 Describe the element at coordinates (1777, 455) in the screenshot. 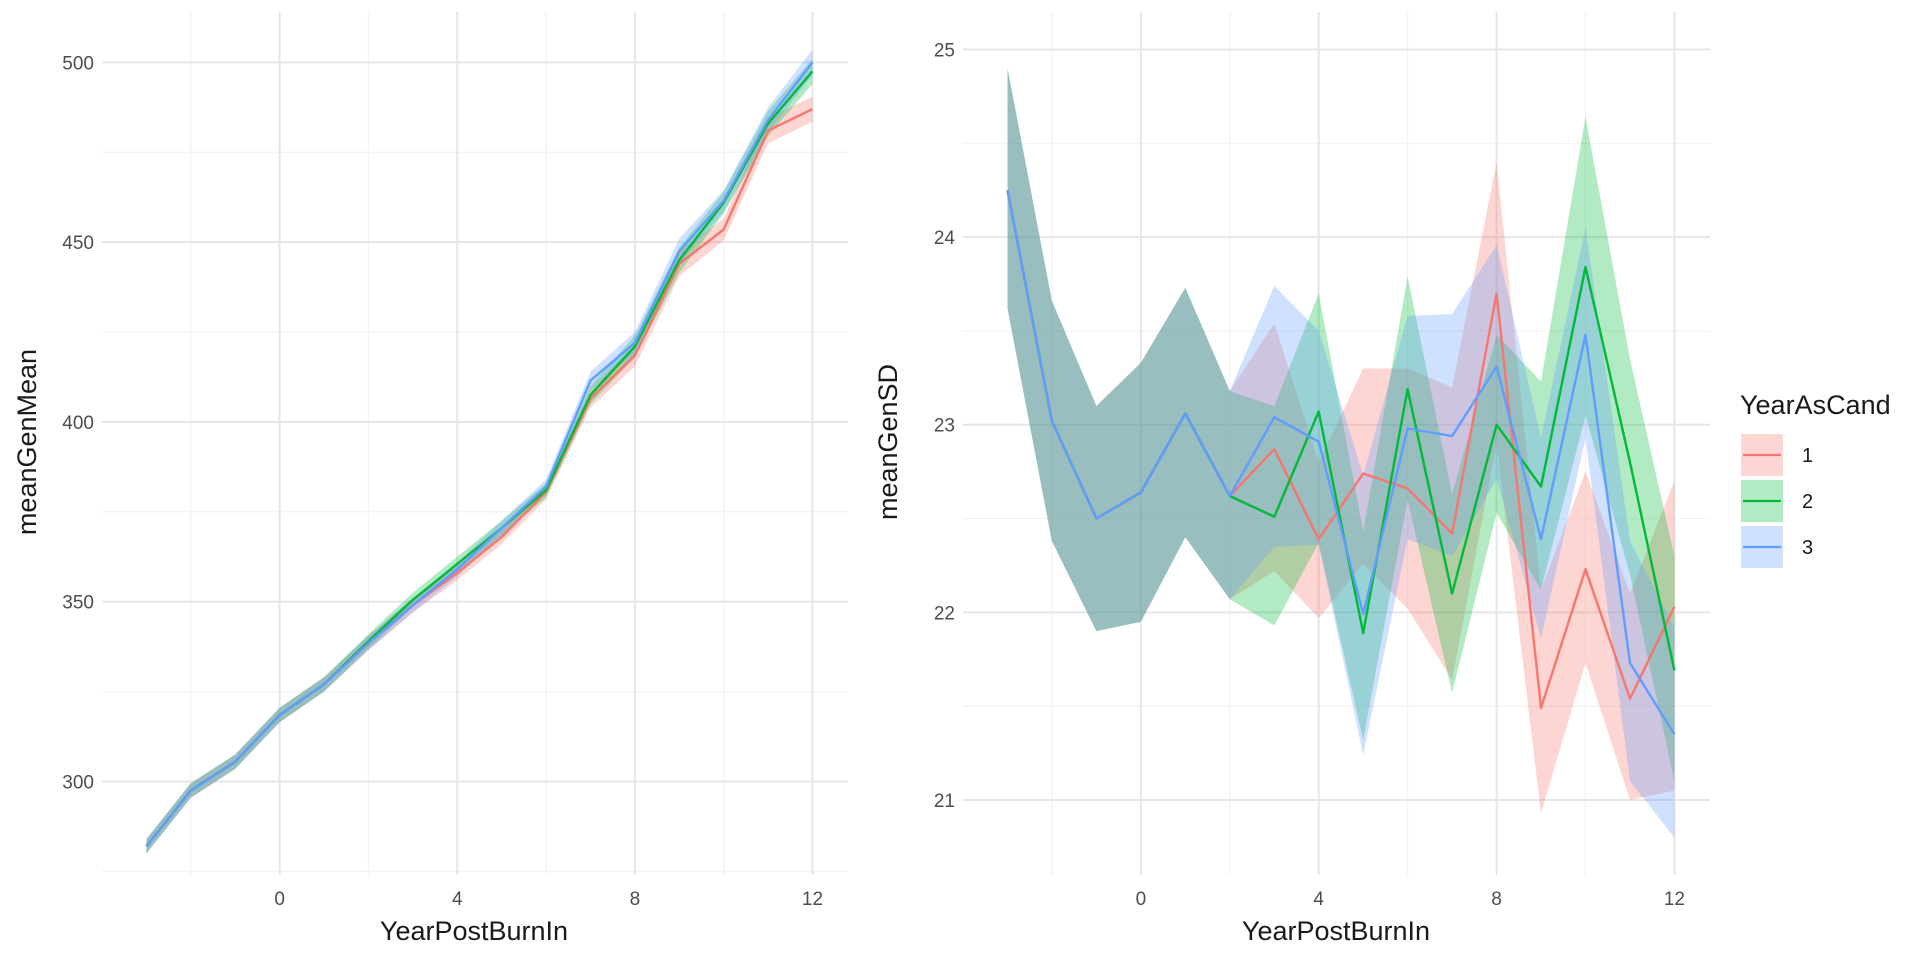

I see `legend-item-1: 1` at that location.